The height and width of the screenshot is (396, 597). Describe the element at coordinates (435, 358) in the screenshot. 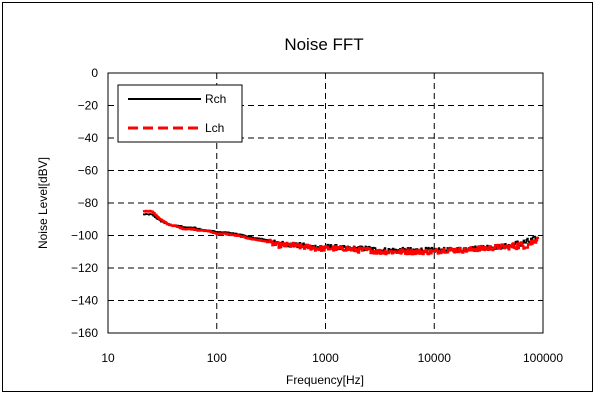

I see `x-tick-label: 10000` at that location.